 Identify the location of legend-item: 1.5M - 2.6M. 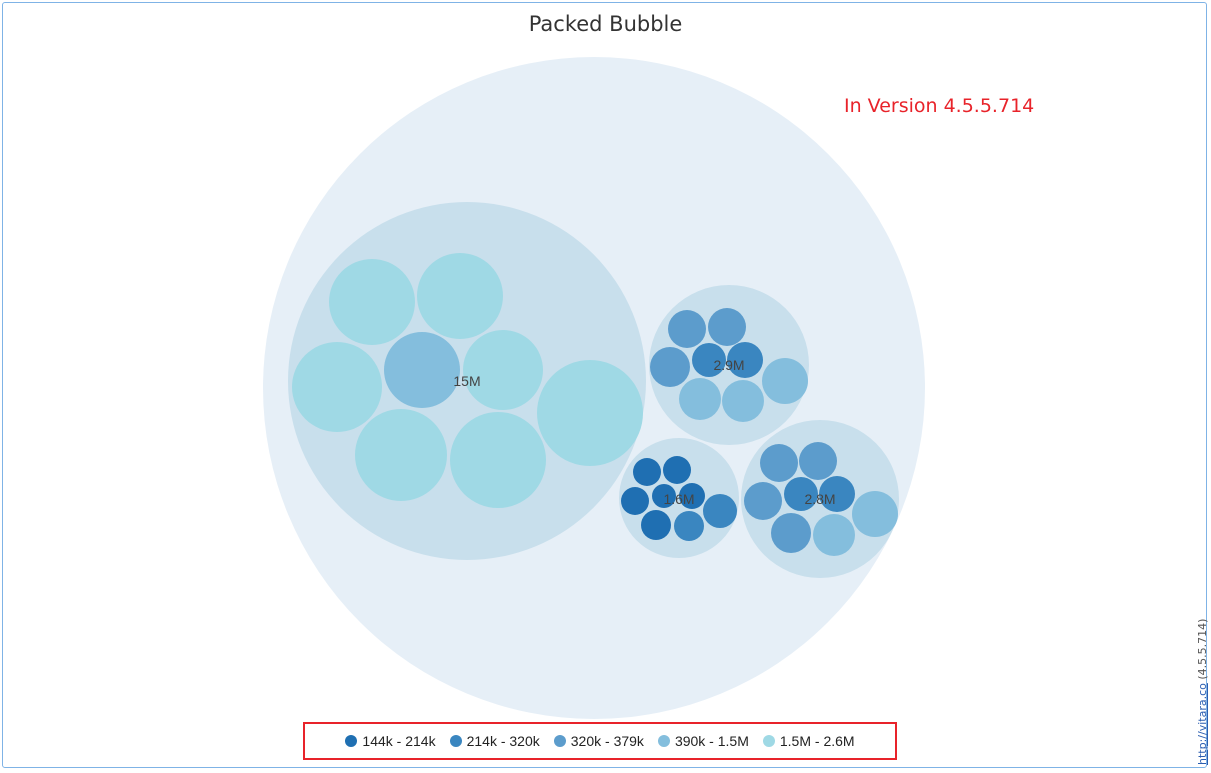
(808, 741).